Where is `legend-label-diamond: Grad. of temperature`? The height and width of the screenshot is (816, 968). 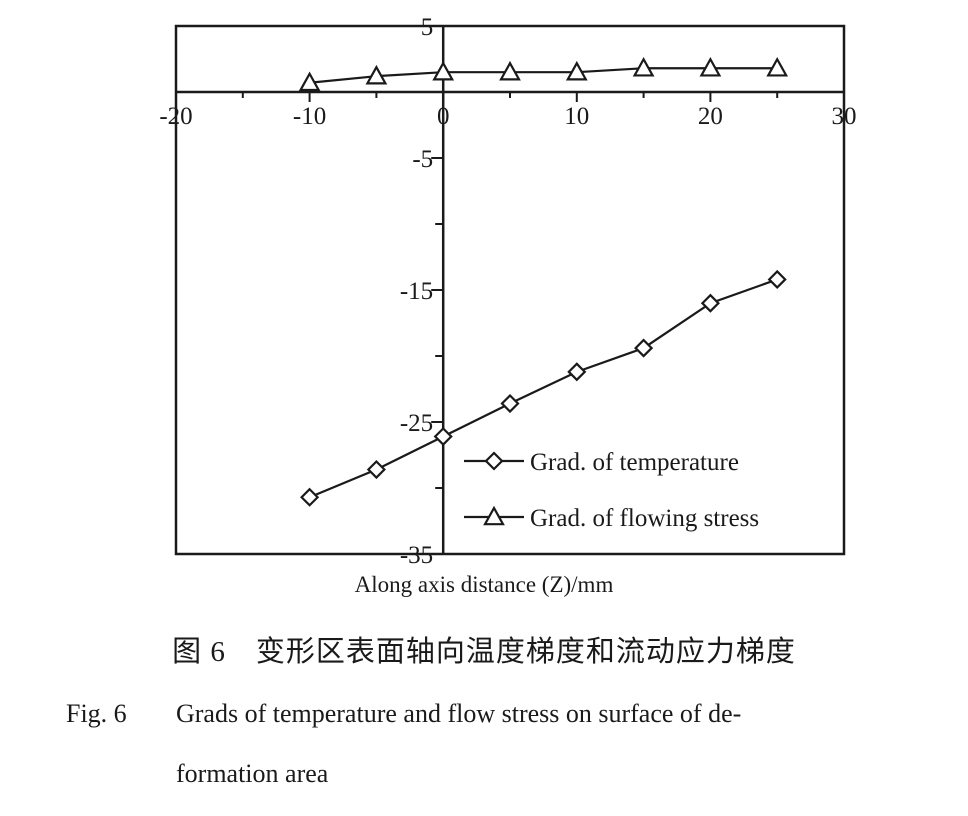
legend-label-diamond: Grad. of temperature is located at coordinates (634, 462).